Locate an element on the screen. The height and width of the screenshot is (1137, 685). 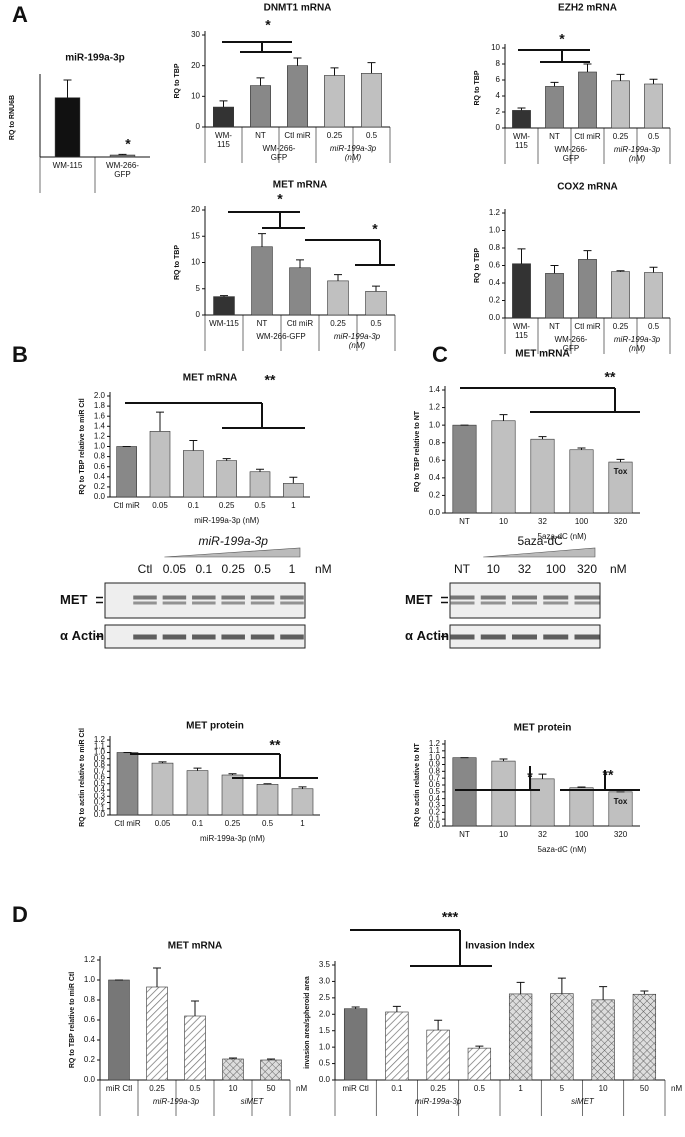
x-tick-label: miR Ctl is located at coordinates (119, 1088).